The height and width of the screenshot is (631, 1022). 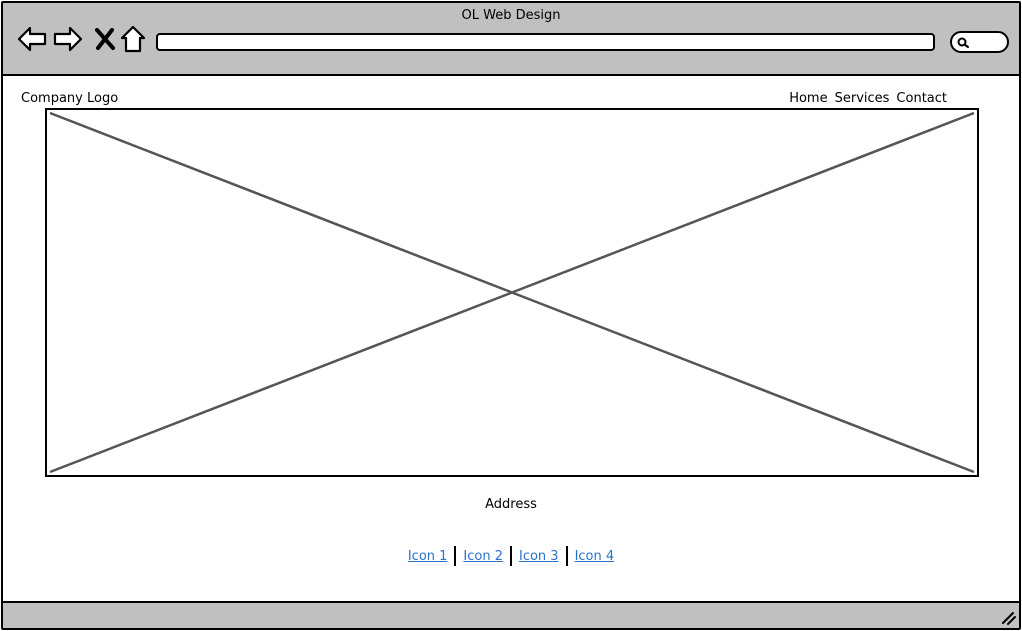 What do you see at coordinates (539, 556) in the screenshot?
I see `footer-link-icon-3: Icon 3` at bounding box center [539, 556].